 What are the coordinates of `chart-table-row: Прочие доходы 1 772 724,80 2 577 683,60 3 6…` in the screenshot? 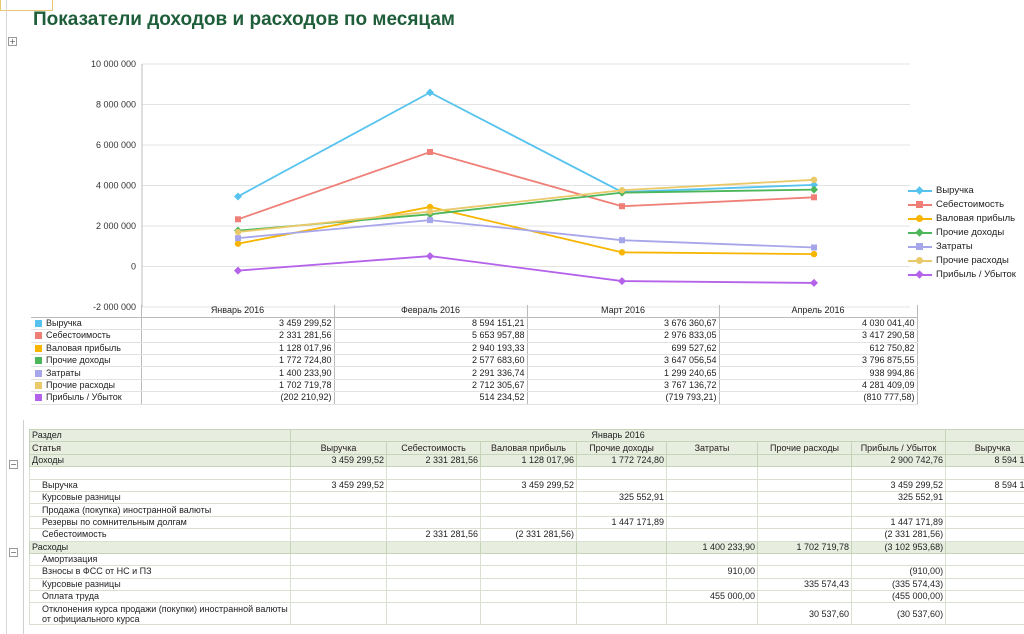 It's located at (474, 361).